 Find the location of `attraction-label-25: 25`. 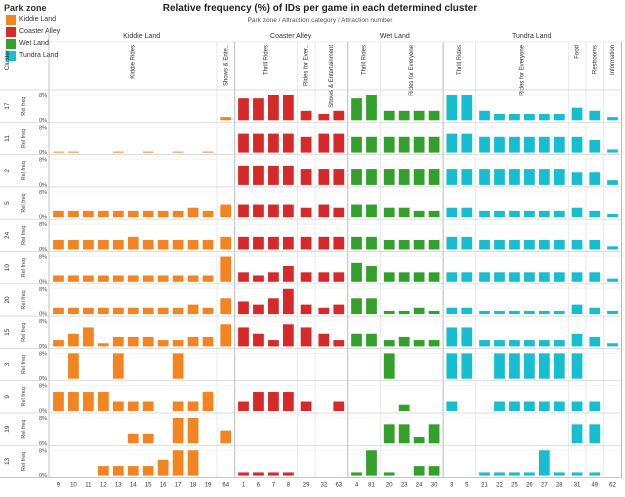

attraction-label-25: 25 is located at coordinates (514, 486).